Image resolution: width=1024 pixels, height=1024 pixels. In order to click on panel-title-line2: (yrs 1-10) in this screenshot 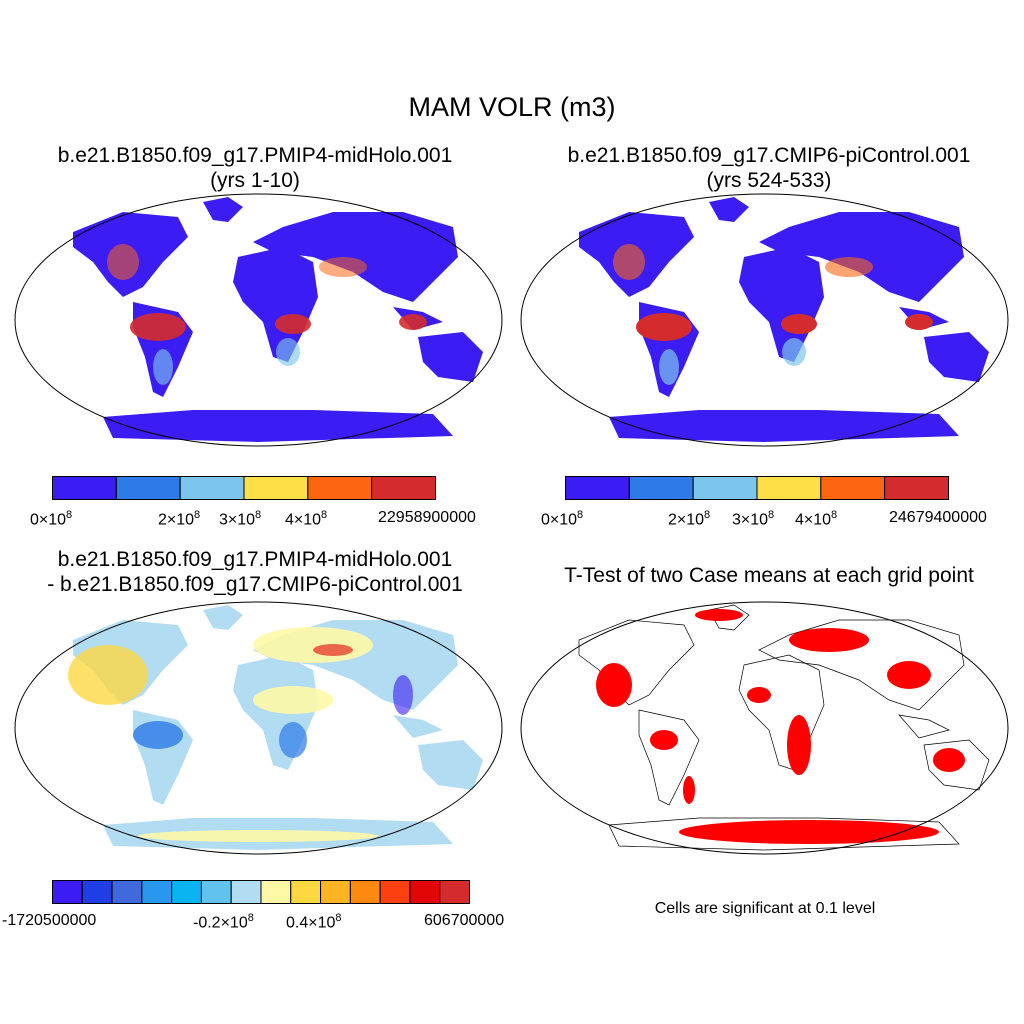, I will do `click(255, 180)`.